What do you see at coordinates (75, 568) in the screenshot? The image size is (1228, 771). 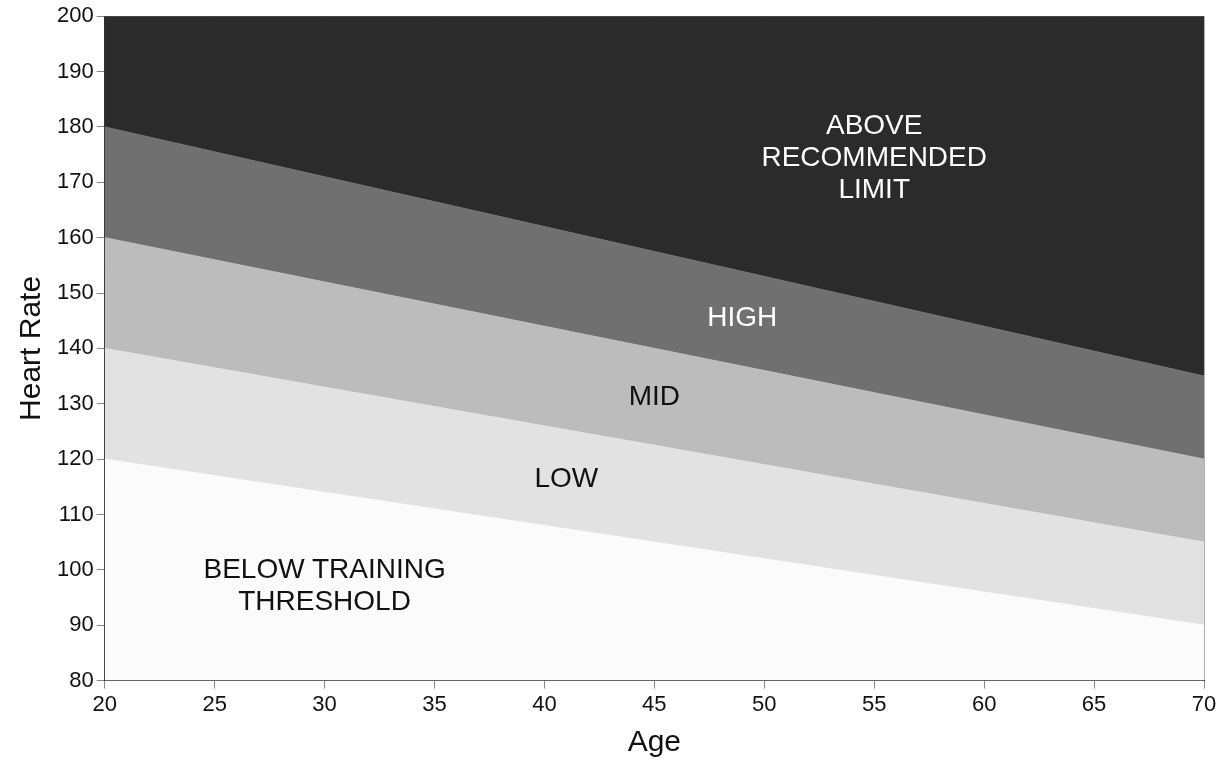 I see `y-tick-label: 100` at bounding box center [75, 568].